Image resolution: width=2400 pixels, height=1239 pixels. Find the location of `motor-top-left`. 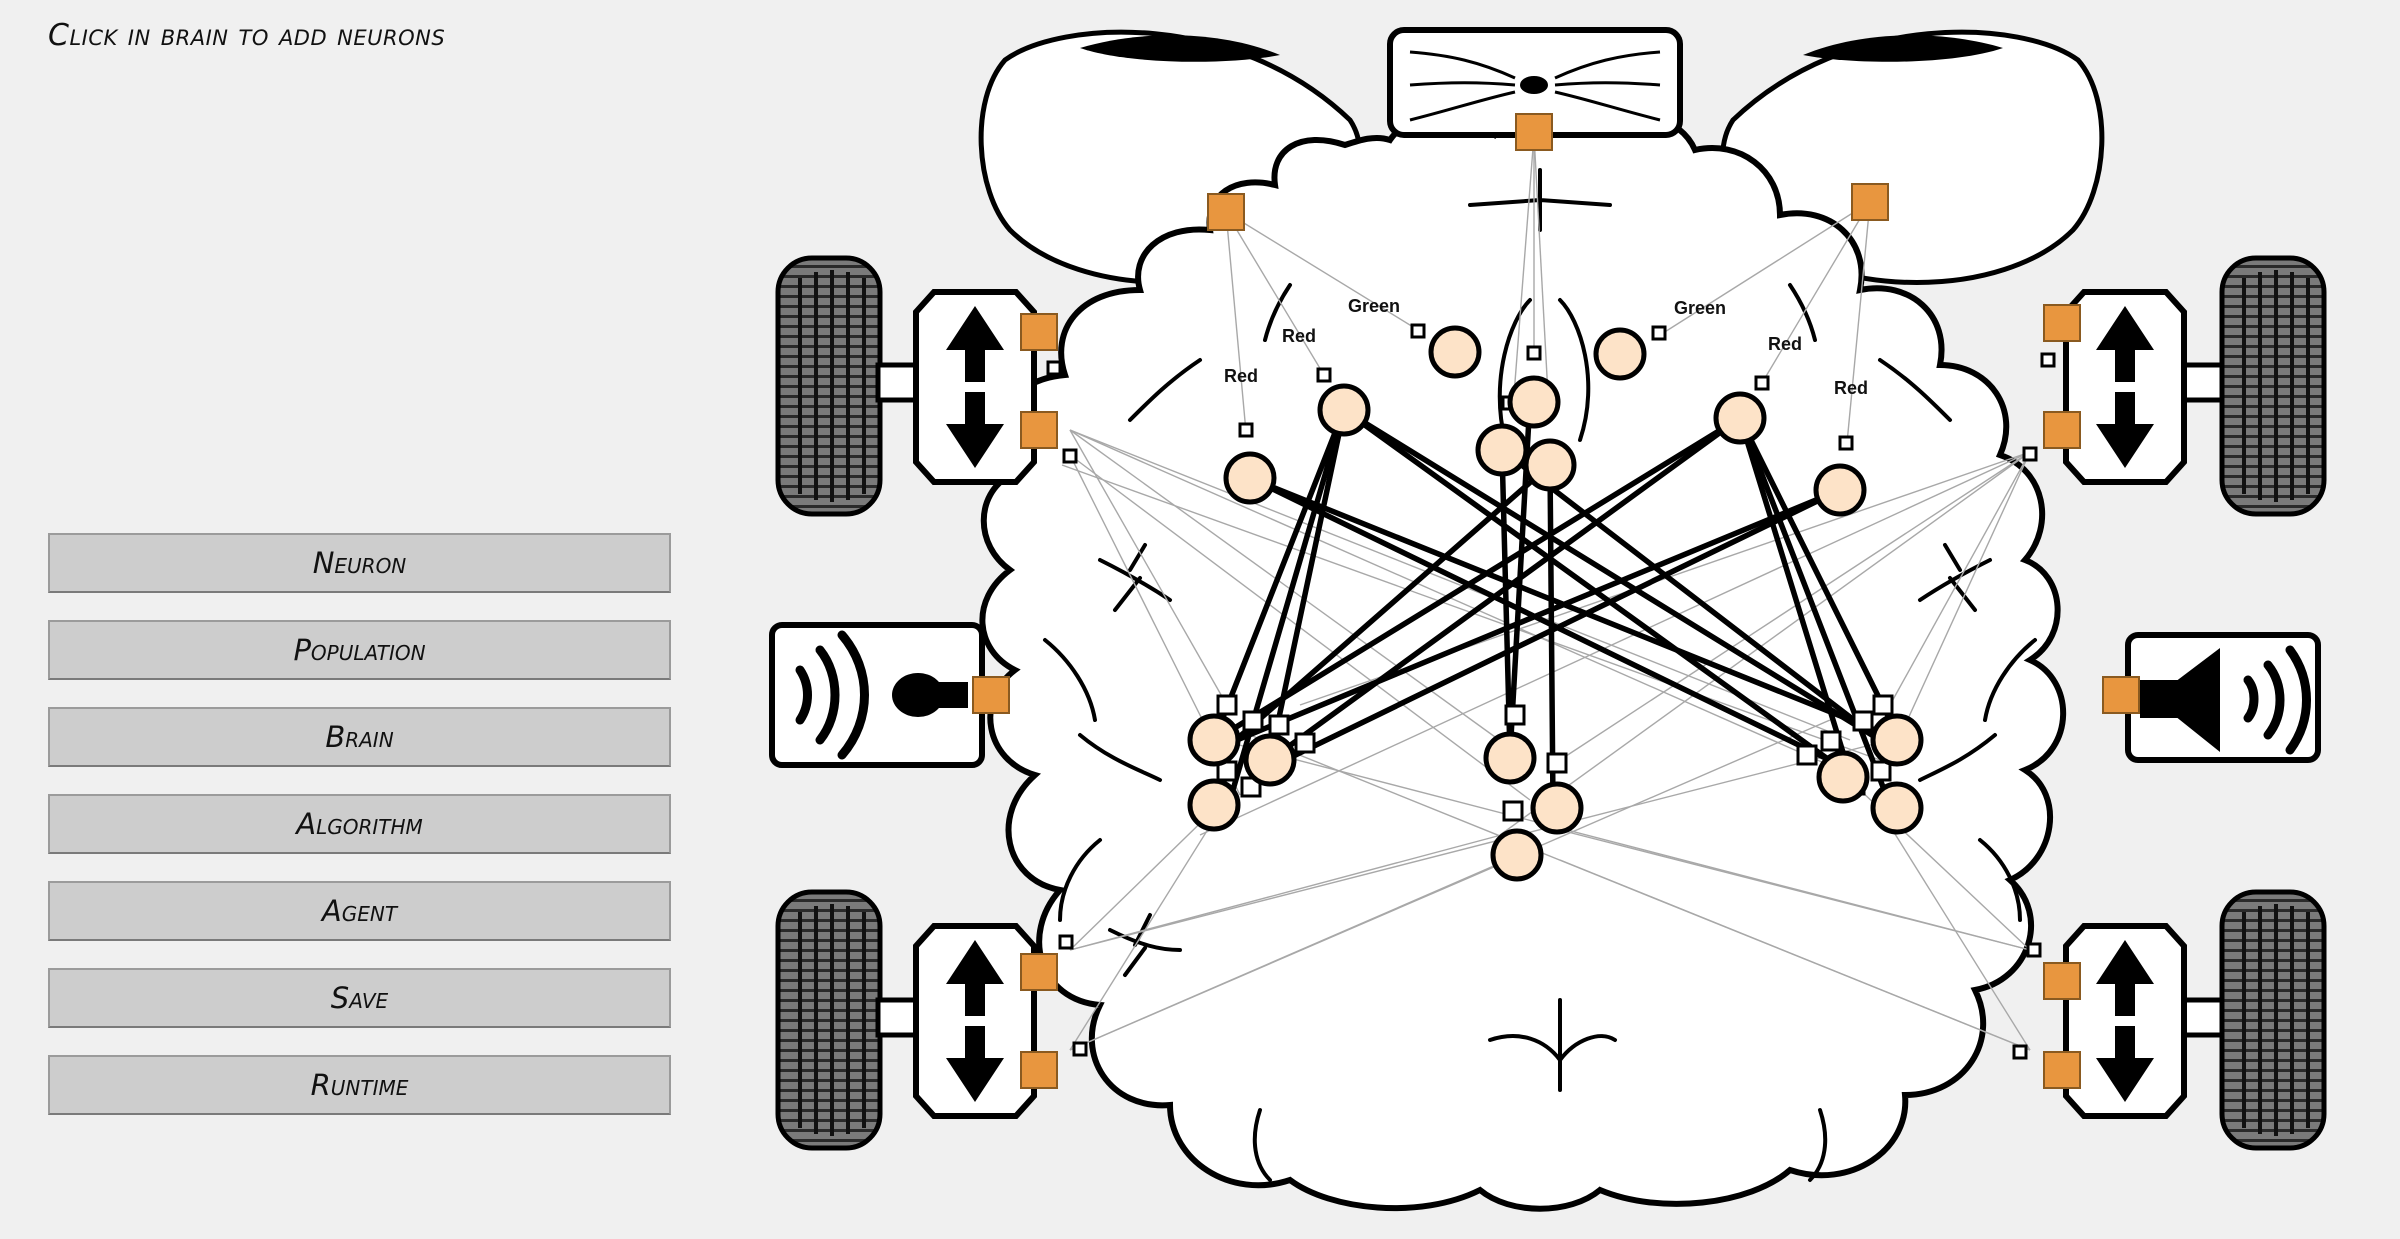

motor-top-left is located at coordinates (975, 387).